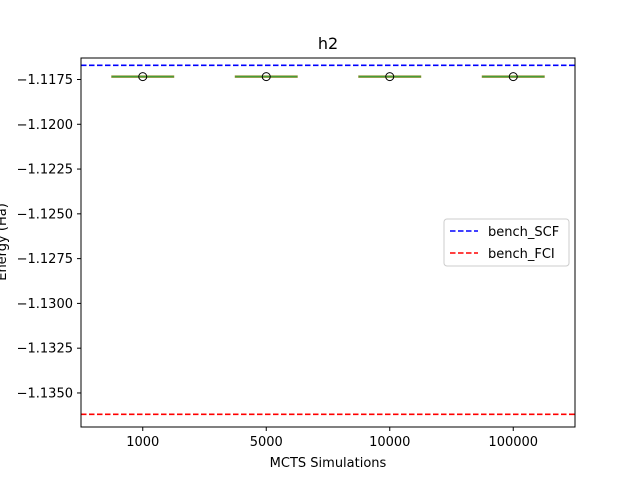 The width and height of the screenshot is (640, 480). Describe the element at coordinates (332, 438) in the screenshot. I see `x-axis: 1000 5000 10000 100000` at that location.